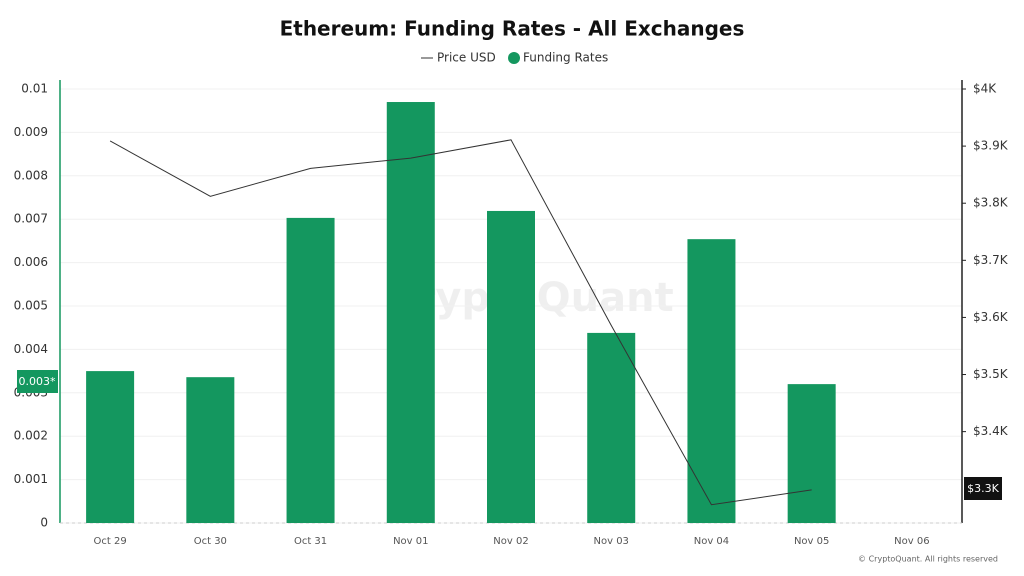 The width and height of the screenshot is (1024, 576). What do you see at coordinates (31, 132) in the screenshot?
I see `y-tick-label: 0.009` at bounding box center [31, 132].